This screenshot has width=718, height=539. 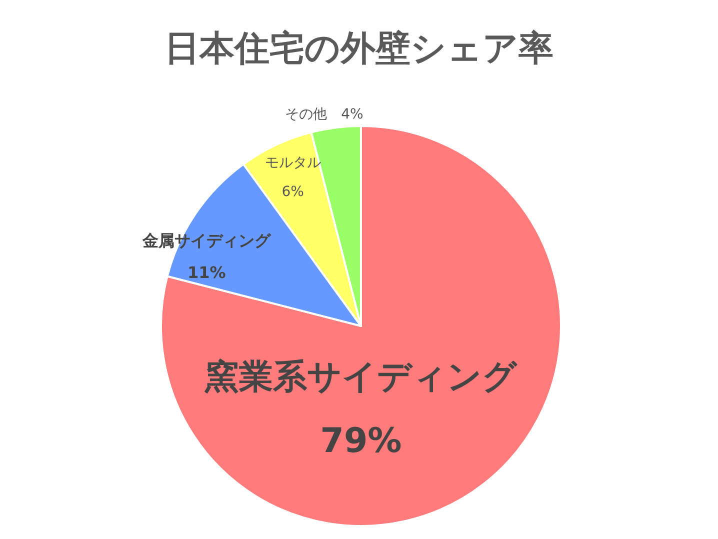 What do you see at coordinates (306, 114) in the screenshot?
I see `slice-label: その他` at bounding box center [306, 114].